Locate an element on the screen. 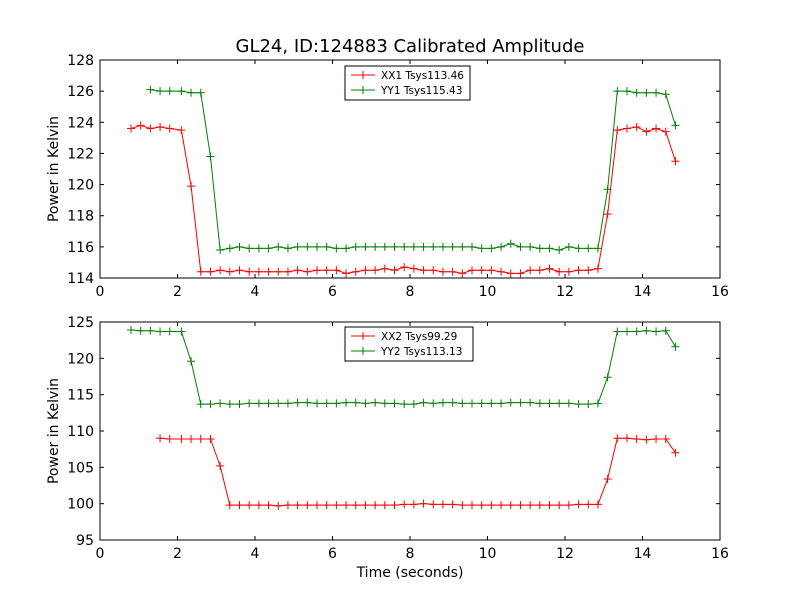 The height and width of the screenshot is (600, 800). legend-box is located at coordinates (409, 344).